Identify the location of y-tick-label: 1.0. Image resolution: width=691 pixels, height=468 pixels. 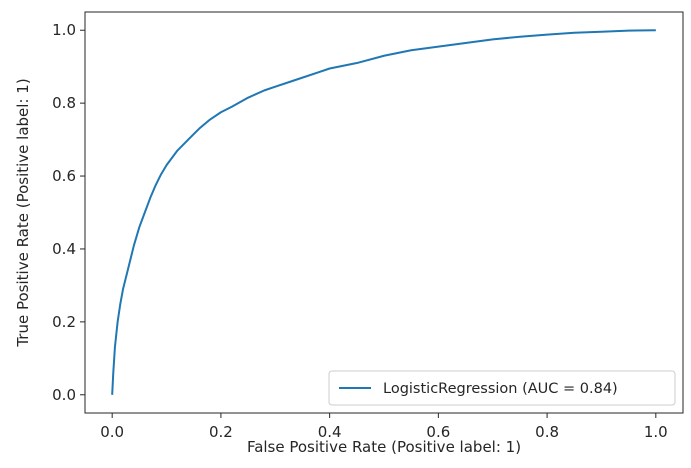
(64, 30).